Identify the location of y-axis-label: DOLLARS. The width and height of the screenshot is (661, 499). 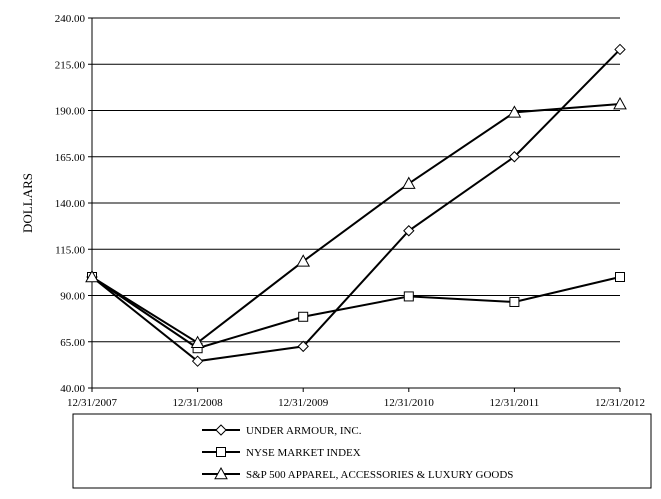
(27, 203).